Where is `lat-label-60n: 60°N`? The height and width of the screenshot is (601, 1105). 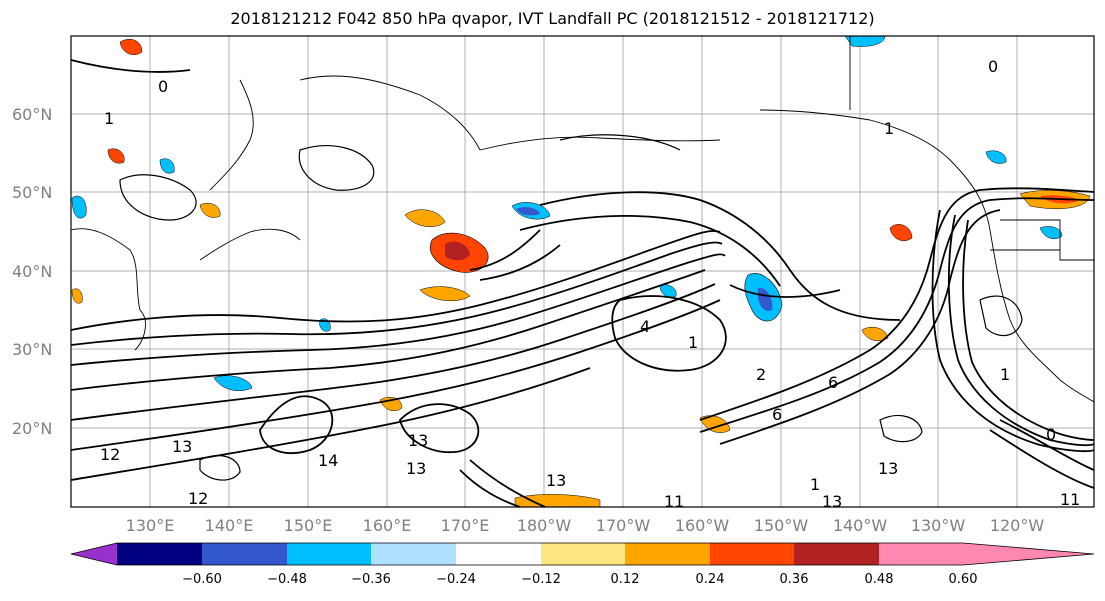 lat-label-60n: 60°N is located at coordinates (32, 114).